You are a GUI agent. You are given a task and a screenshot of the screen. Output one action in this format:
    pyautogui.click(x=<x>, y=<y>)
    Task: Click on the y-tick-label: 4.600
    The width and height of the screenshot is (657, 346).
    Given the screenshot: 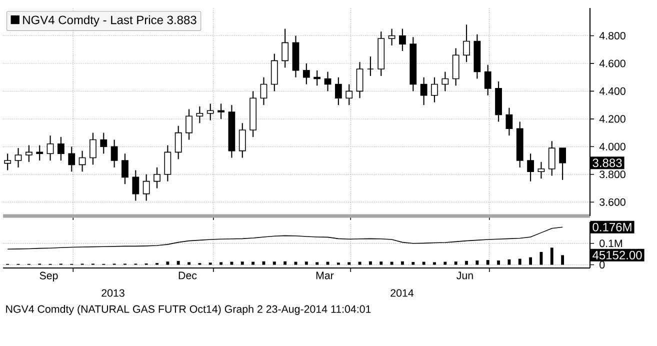 What is the action you would take?
    pyautogui.click(x=612, y=64)
    